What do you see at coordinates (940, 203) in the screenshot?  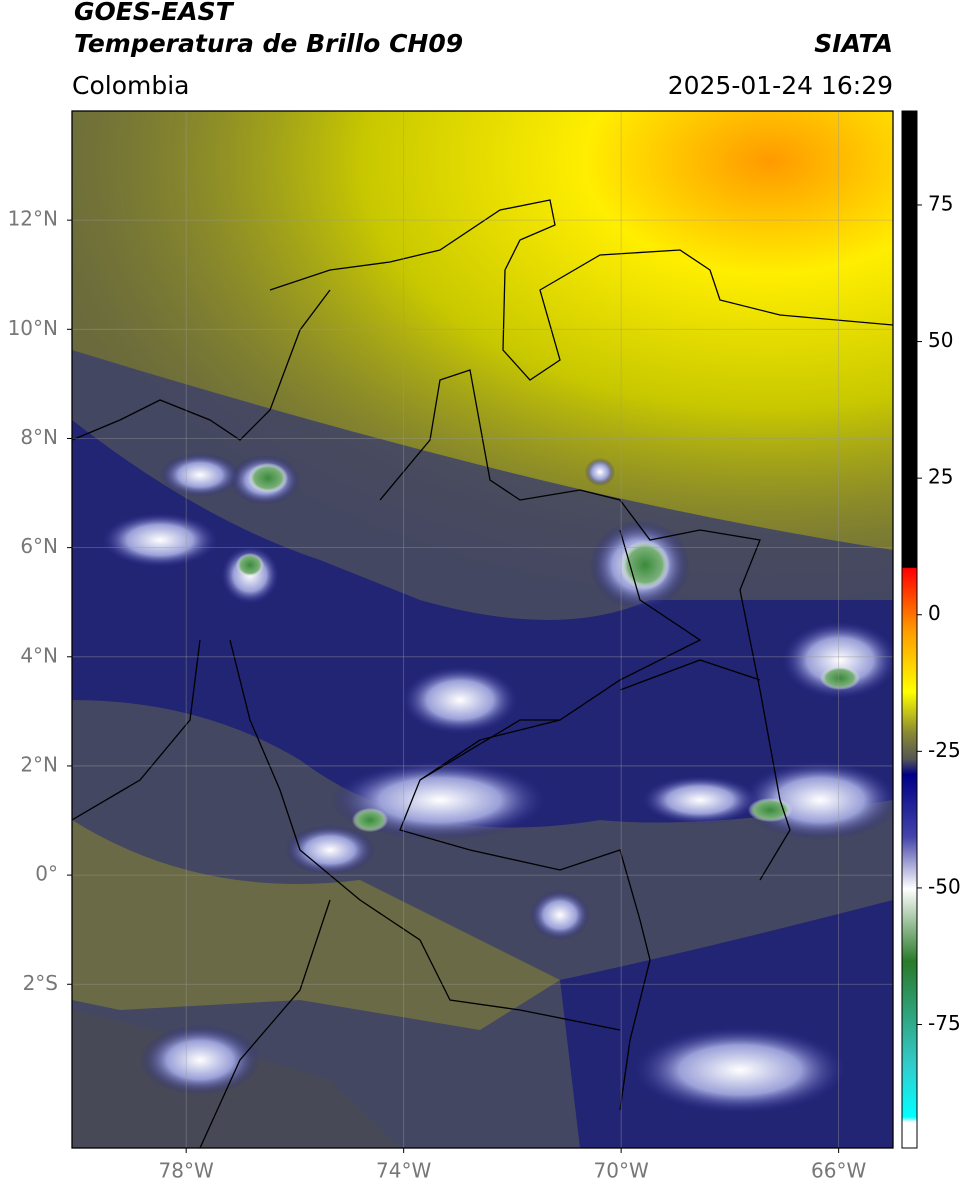 I see `colorbar-tick-label: 75` at bounding box center [940, 203].